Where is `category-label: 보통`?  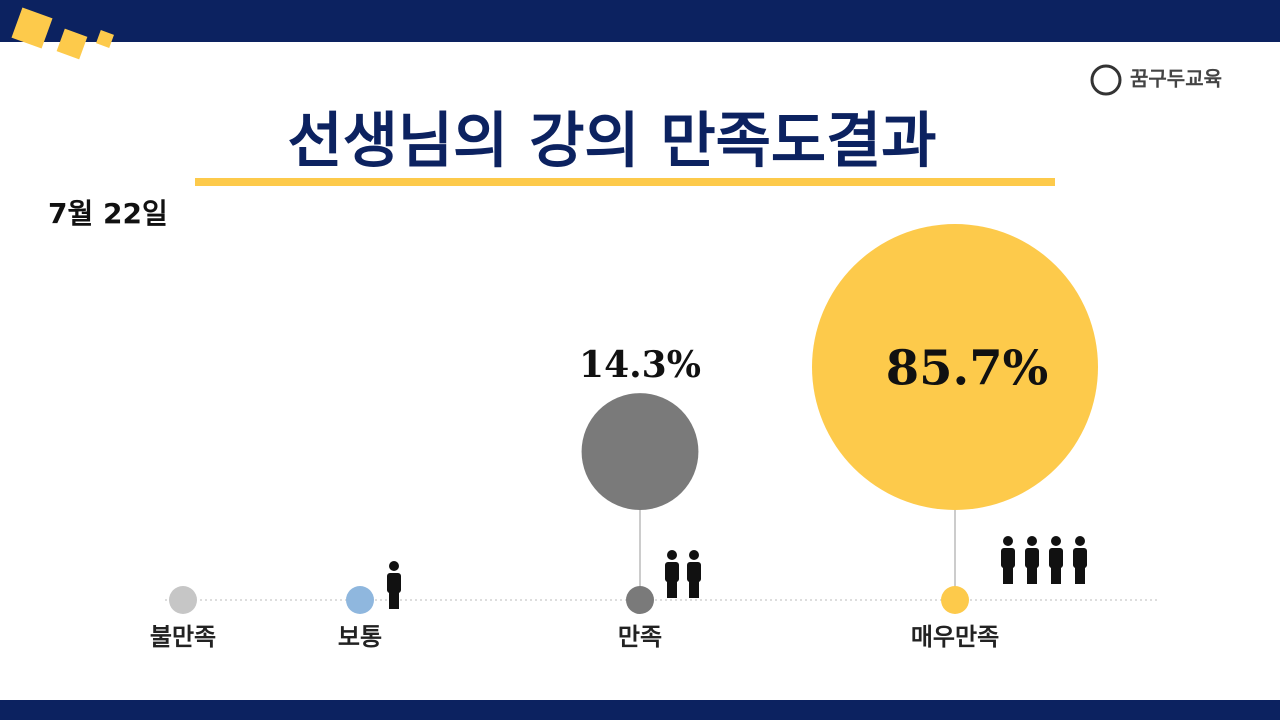
category-label: 보통 is located at coordinates (360, 637).